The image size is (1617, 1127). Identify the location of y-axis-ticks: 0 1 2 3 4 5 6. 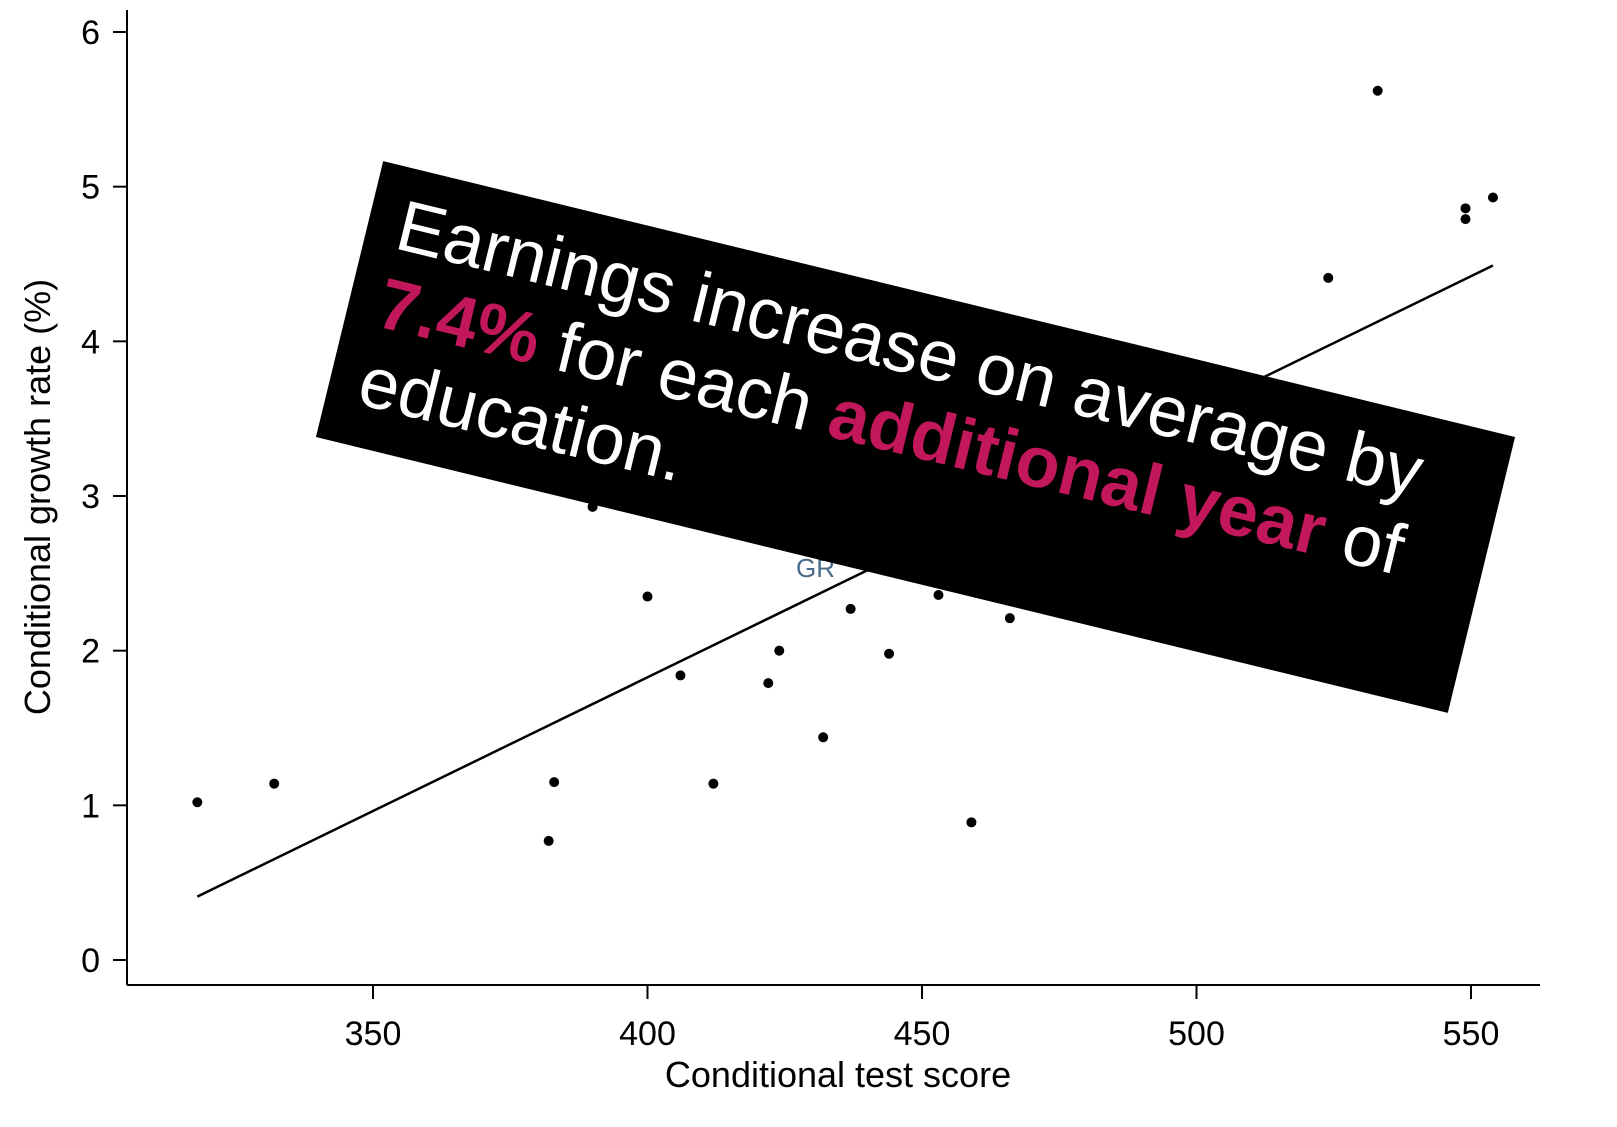
(104, 497).